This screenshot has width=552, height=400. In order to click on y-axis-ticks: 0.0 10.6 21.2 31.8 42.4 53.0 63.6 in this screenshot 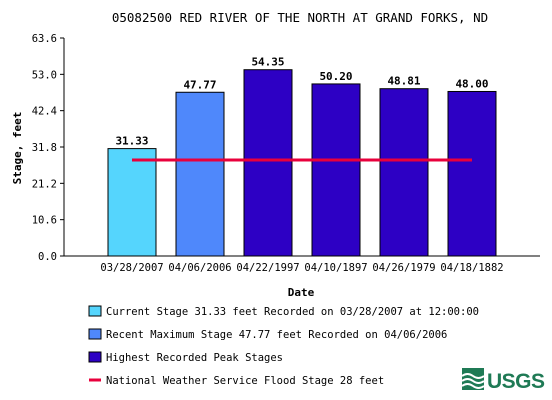, I will do `click(48, 148)`.